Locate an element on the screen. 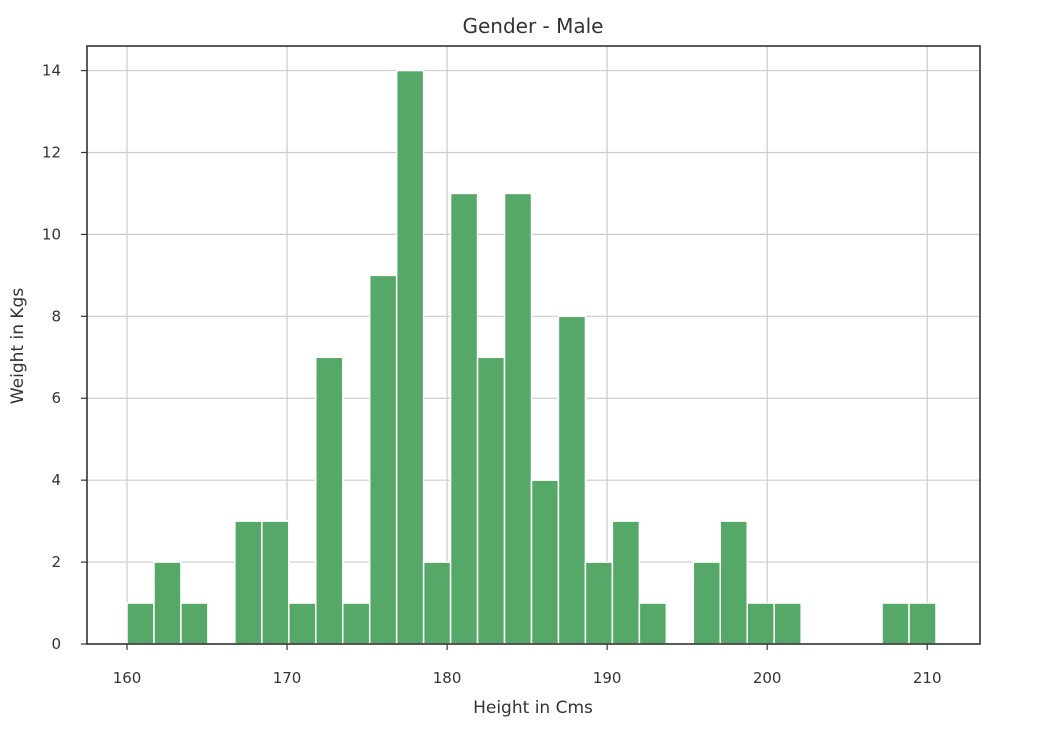  x-tick-label: 160 is located at coordinates (127, 678).